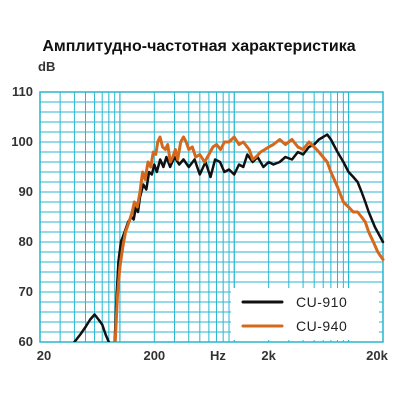  I want to click on y-axis-label: dB, so click(46, 66).